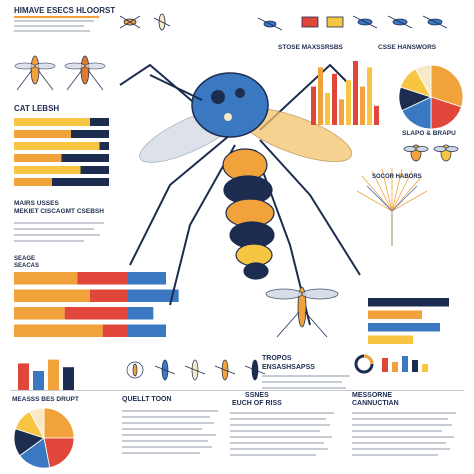 The image size is (474, 474). What do you see at coordinates (172, 440) in the screenshot?
I see `bottom-col2-lines` at bounding box center [172, 440].